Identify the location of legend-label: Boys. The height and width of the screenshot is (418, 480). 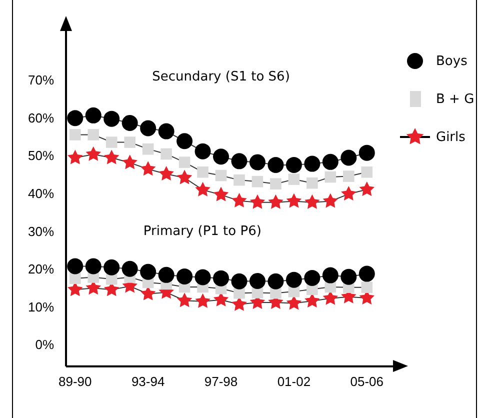
(452, 61).